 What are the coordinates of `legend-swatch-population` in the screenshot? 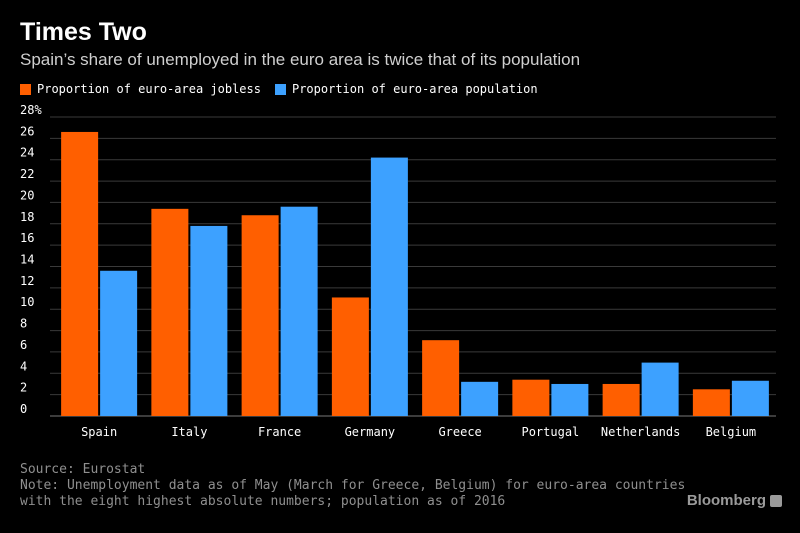 It's located at (280, 89).